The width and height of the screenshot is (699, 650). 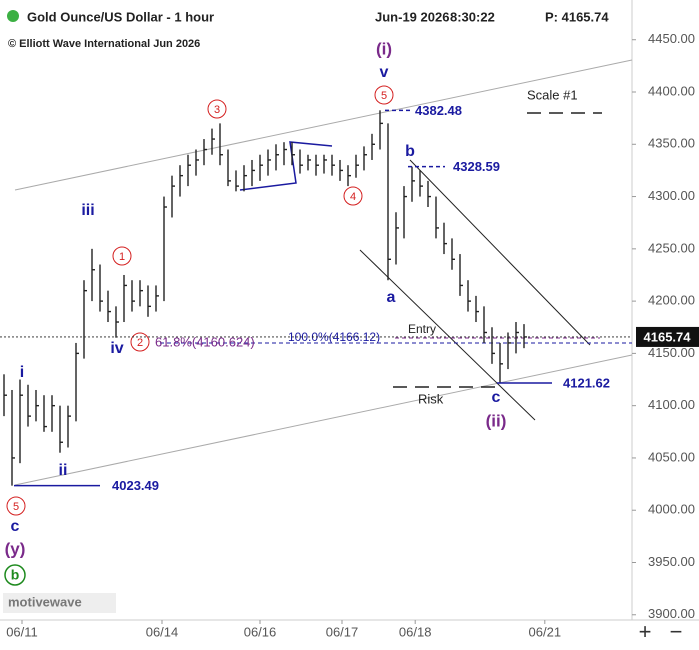 I want to click on wave-label: iv, so click(x=116, y=348).